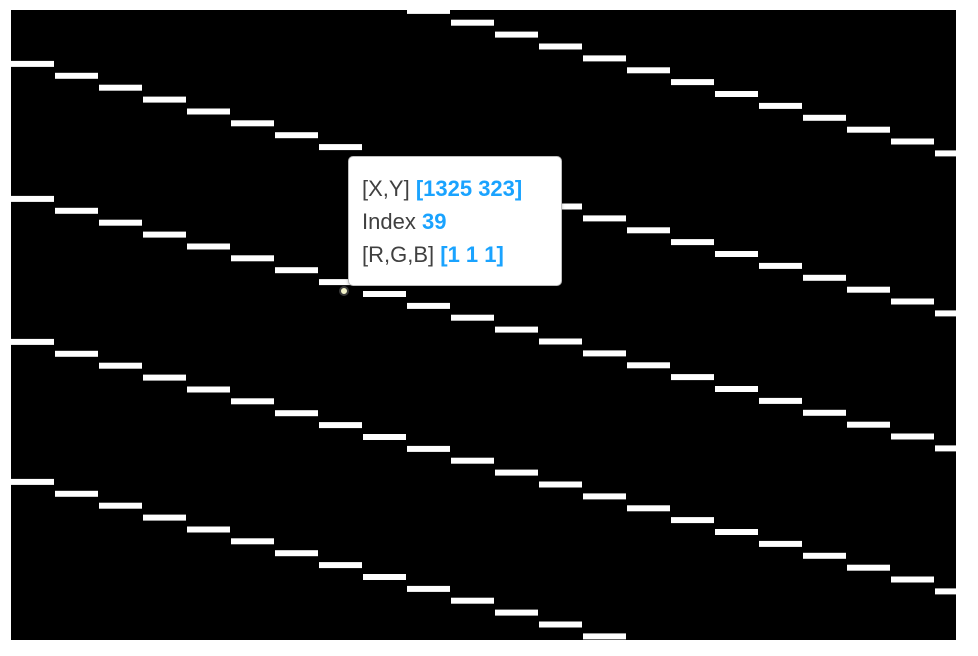  I want to click on datatip-marker, so click(344, 291).